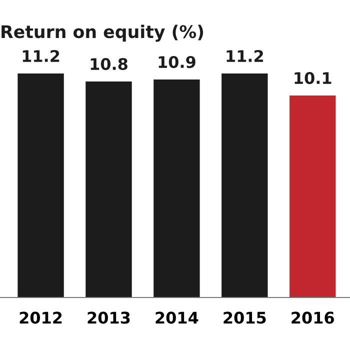  Describe the element at coordinates (41, 318) in the screenshot. I see `x-tick-label: 2012` at that location.